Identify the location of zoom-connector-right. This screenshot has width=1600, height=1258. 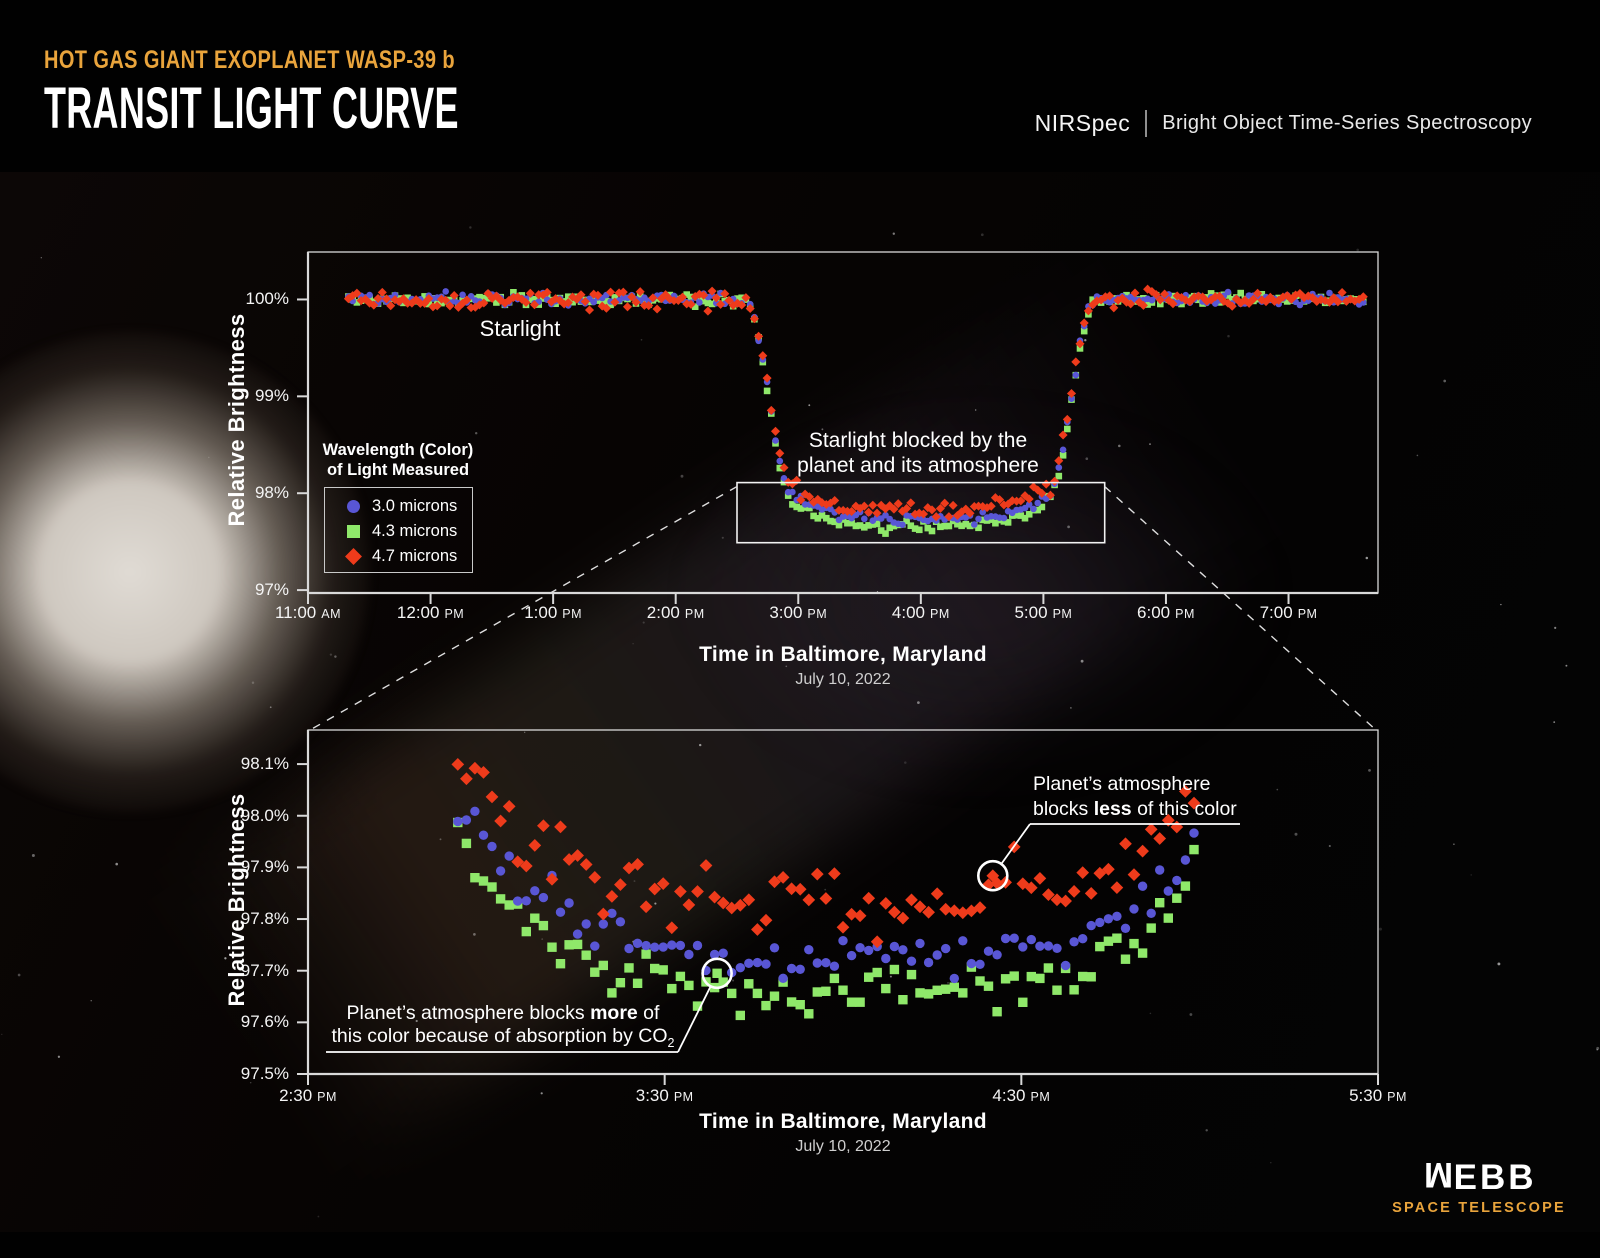
(1240, 608).